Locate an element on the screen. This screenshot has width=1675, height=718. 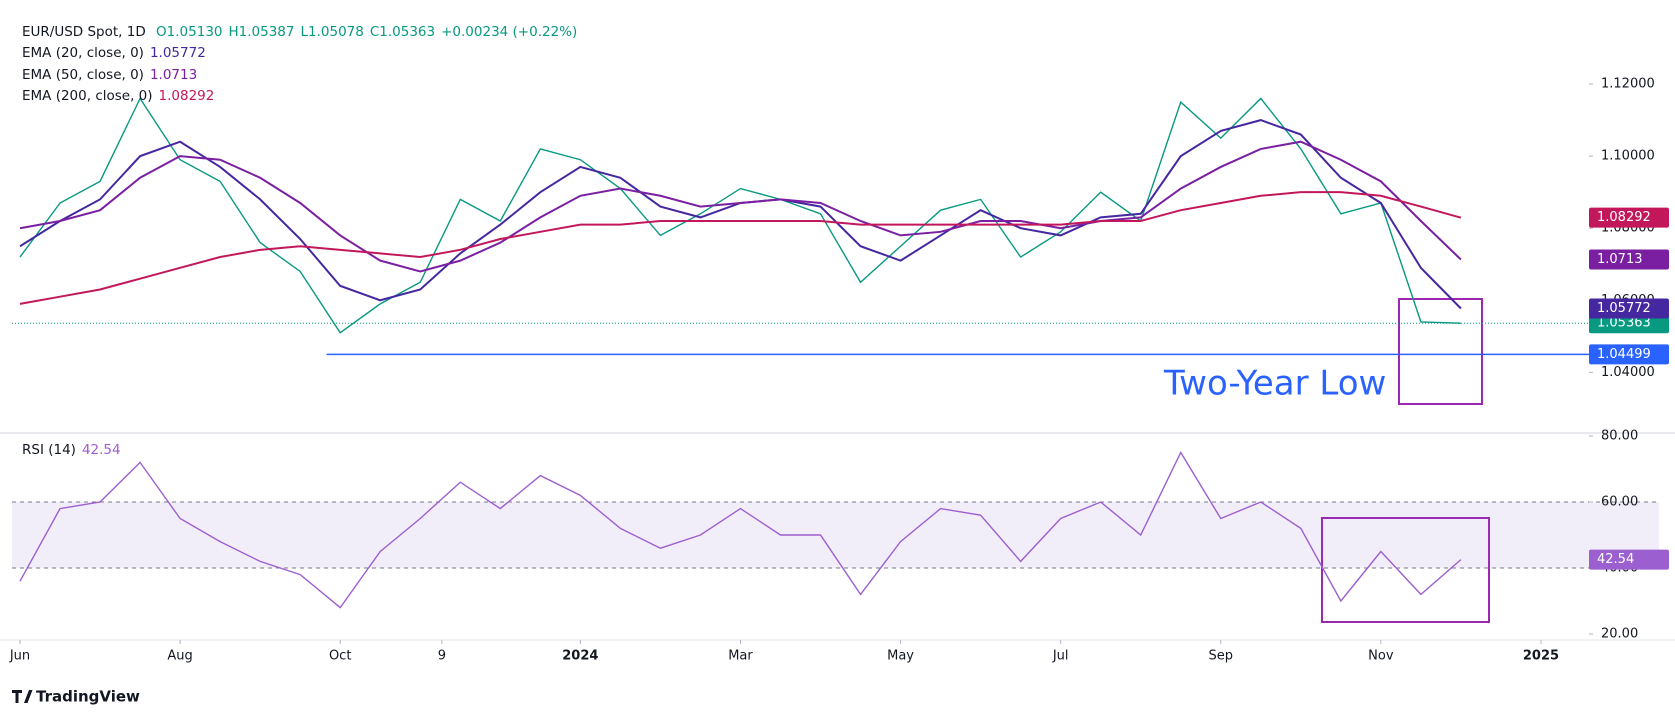
legend-item: EMA (200, close, 0) 1.08292 is located at coordinates (121, 96).